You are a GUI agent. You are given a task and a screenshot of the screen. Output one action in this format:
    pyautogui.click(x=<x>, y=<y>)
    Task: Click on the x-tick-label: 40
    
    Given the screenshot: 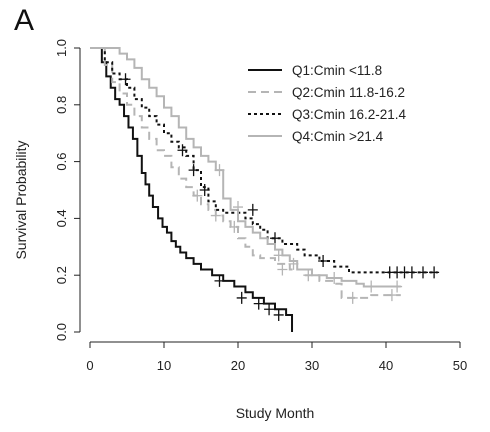 What is the action you would take?
    pyautogui.click(x=386, y=365)
    